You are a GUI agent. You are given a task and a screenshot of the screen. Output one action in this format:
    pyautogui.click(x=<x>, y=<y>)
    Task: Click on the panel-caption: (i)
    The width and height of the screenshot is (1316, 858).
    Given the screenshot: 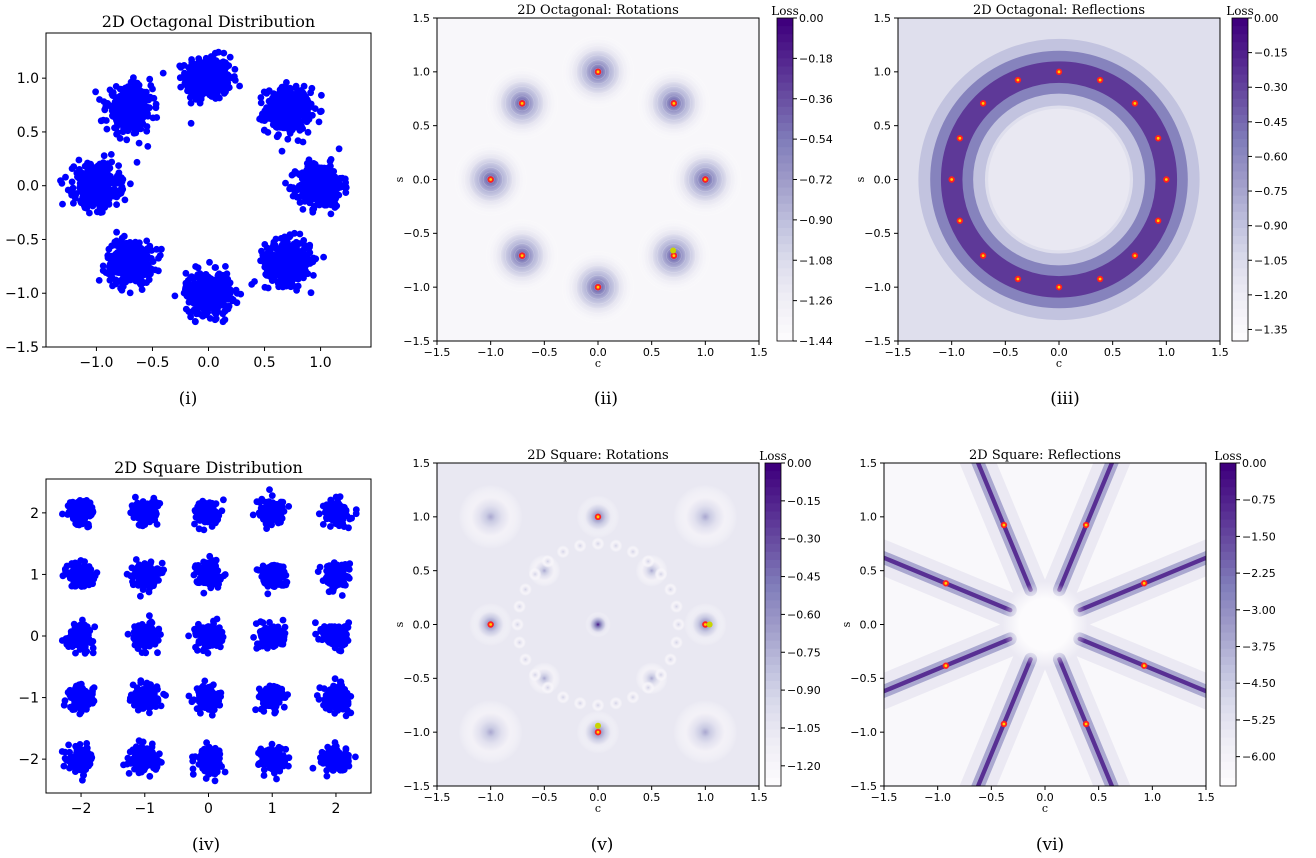 What is the action you would take?
    pyautogui.click(x=188, y=399)
    